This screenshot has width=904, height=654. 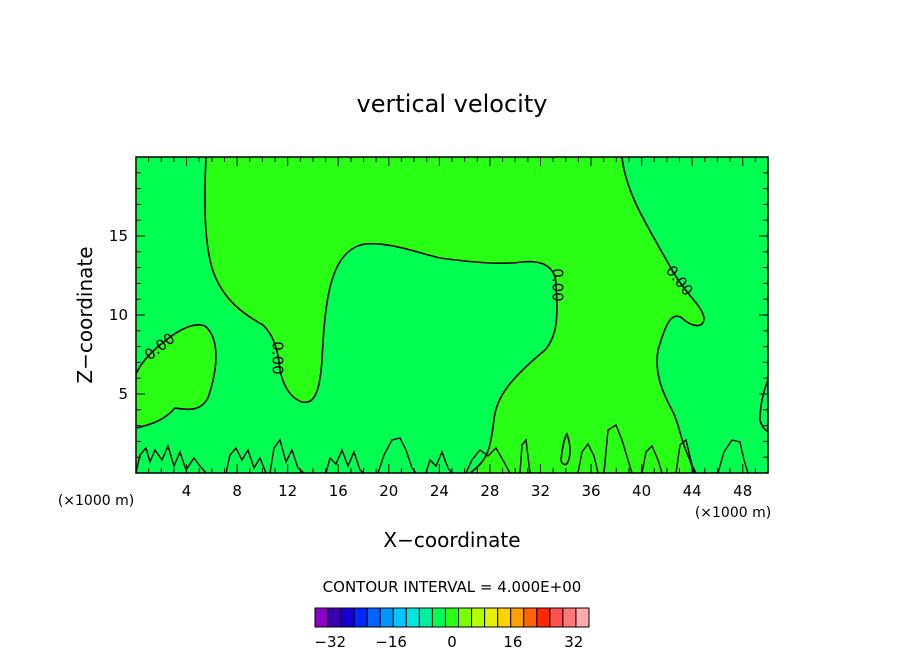 What do you see at coordinates (96, 501) in the screenshot?
I see `x-unit-label-left: (×1000 m)` at bounding box center [96, 501].